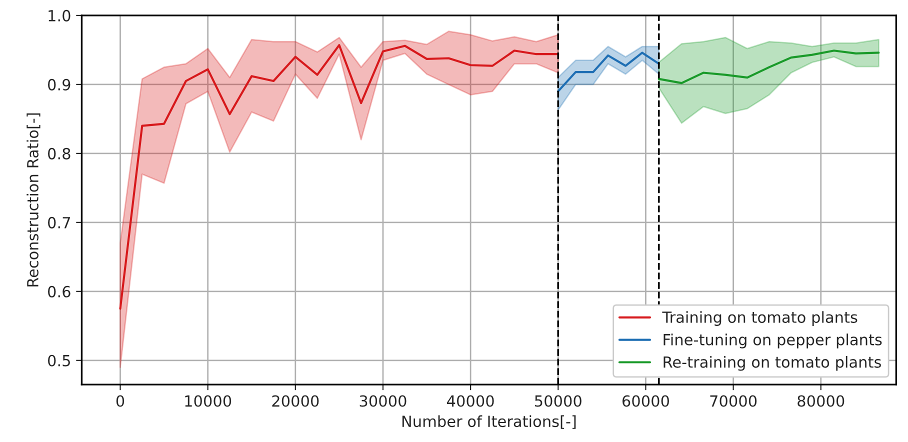 The image size is (908, 442). What do you see at coordinates (489, 422) in the screenshot?
I see `x-axis-title: Number of Iterations[-]` at bounding box center [489, 422].